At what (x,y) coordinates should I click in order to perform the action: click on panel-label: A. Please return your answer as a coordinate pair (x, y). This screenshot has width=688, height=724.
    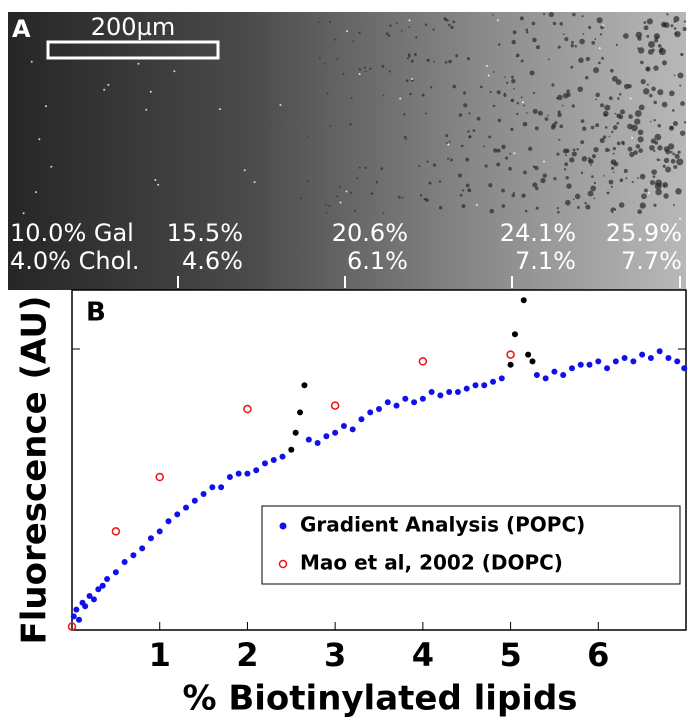
    Looking at the image, I should click on (21, 29).